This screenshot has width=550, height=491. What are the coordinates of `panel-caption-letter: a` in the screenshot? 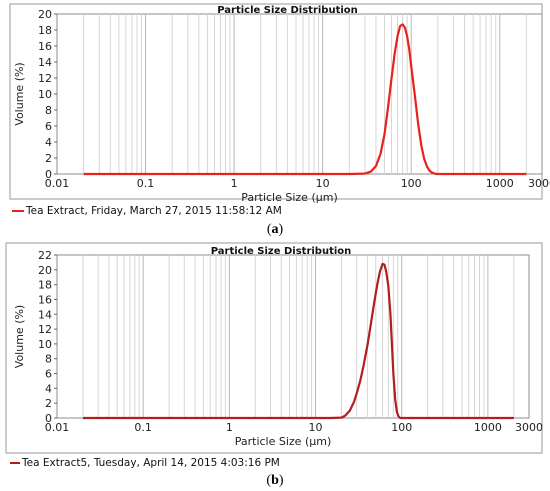 It's located at (275, 229).